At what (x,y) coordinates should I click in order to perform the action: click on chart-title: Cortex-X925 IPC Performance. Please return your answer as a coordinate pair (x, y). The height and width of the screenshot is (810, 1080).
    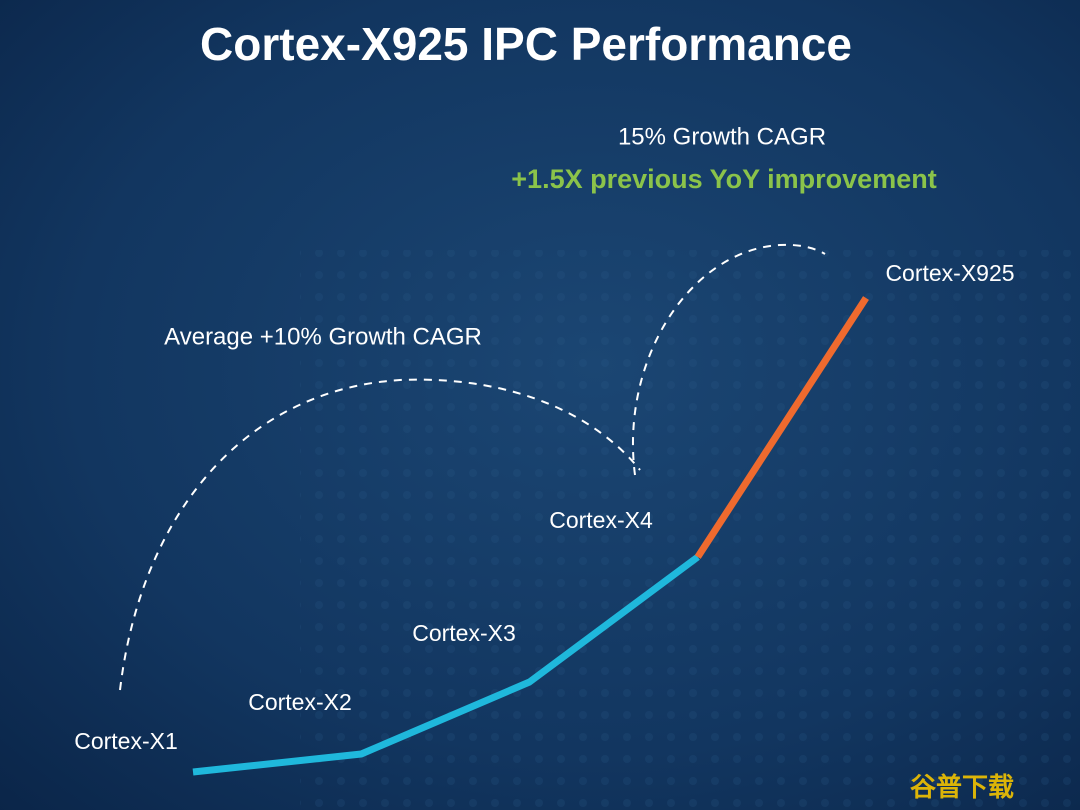
    Looking at the image, I should click on (526, 44).